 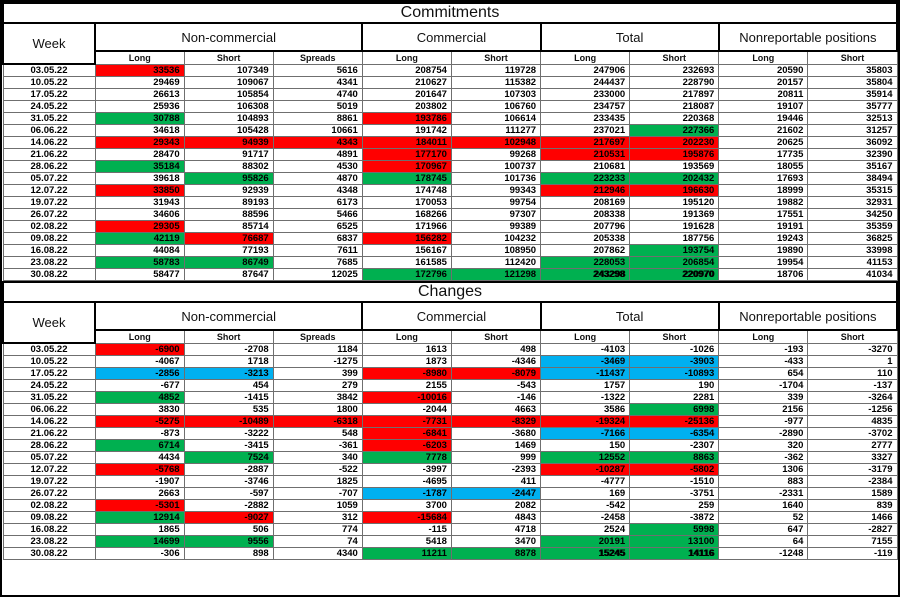 What do you see at coordinates (228, 226) in the screenshot?
I see `value-cell: 85714` at bounding box center [228, 226].